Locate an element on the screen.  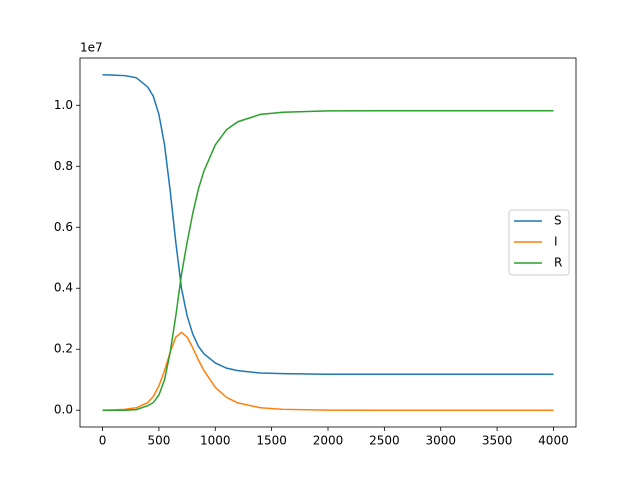
y-tick-label: 0.6 is located at coordinates (63, 227).